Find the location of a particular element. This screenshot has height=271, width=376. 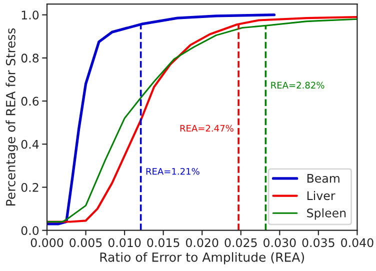

x-tick-label: 0.000 is located at coordinates (47, 243).